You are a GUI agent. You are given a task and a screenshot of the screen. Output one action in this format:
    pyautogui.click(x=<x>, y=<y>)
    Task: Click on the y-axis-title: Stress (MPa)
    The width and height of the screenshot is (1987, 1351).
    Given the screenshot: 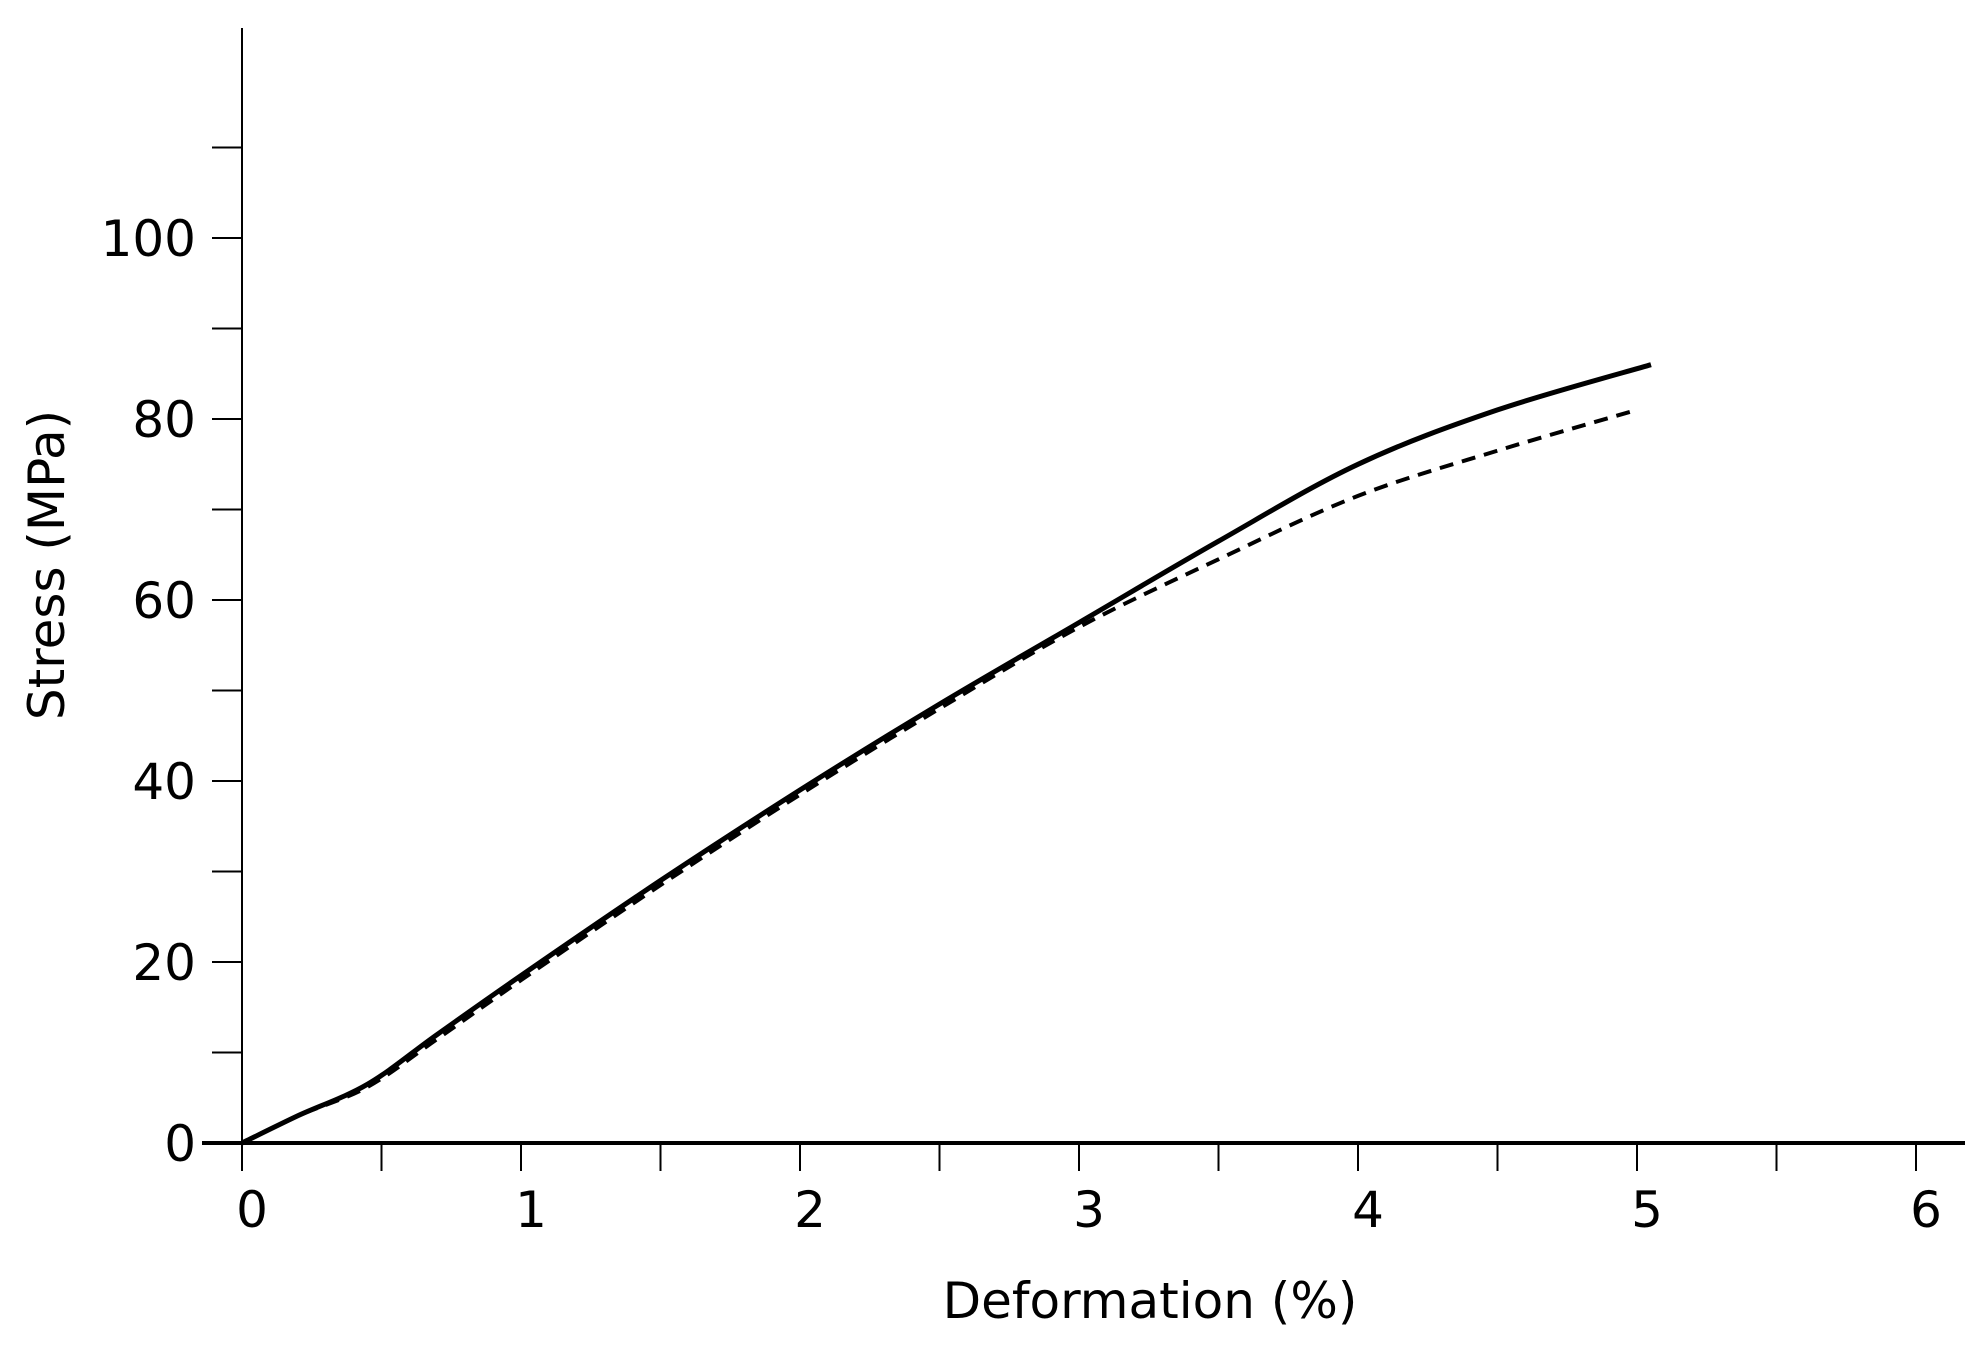 What is the action you would take?
    pyautogui.click(x=47, y=565)
    